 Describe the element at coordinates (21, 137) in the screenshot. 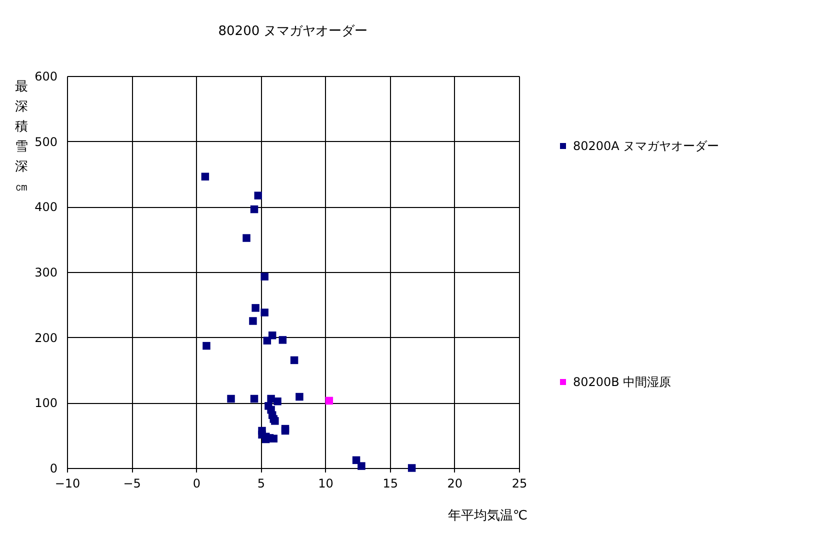

I see `y-axis-title: 最深積雪深㎝` at that location.